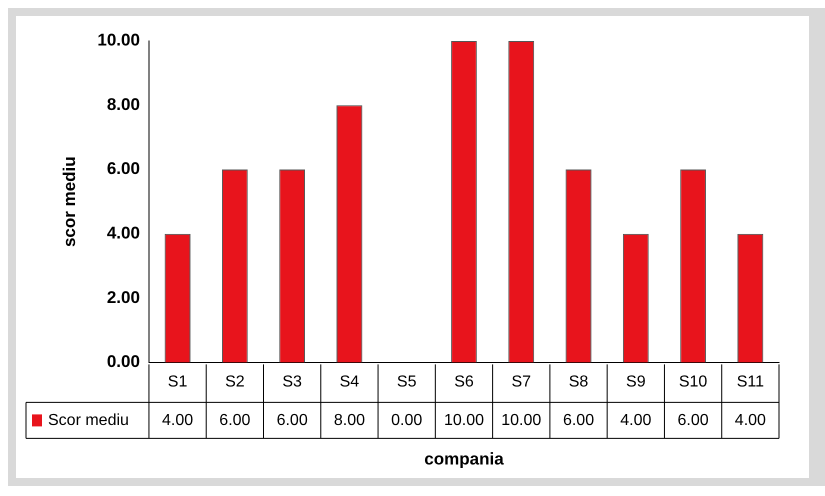 The height and width of the screenshot is (496, 825). Describe the element at coordinates (69, 202) in the screenshot. I see `y-axis-title: scor mediu` at that location.